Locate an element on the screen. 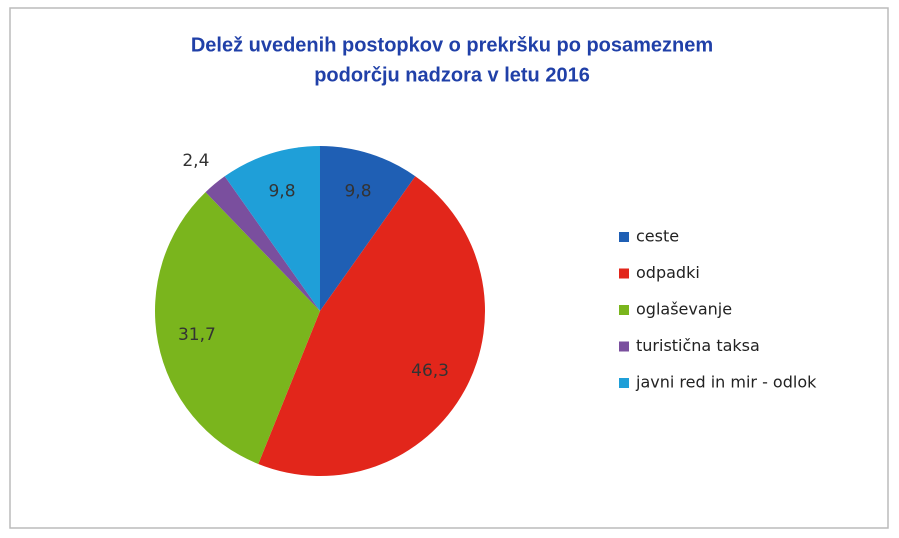  legend-label: turistična taksa is located at coordinates (698, 345).